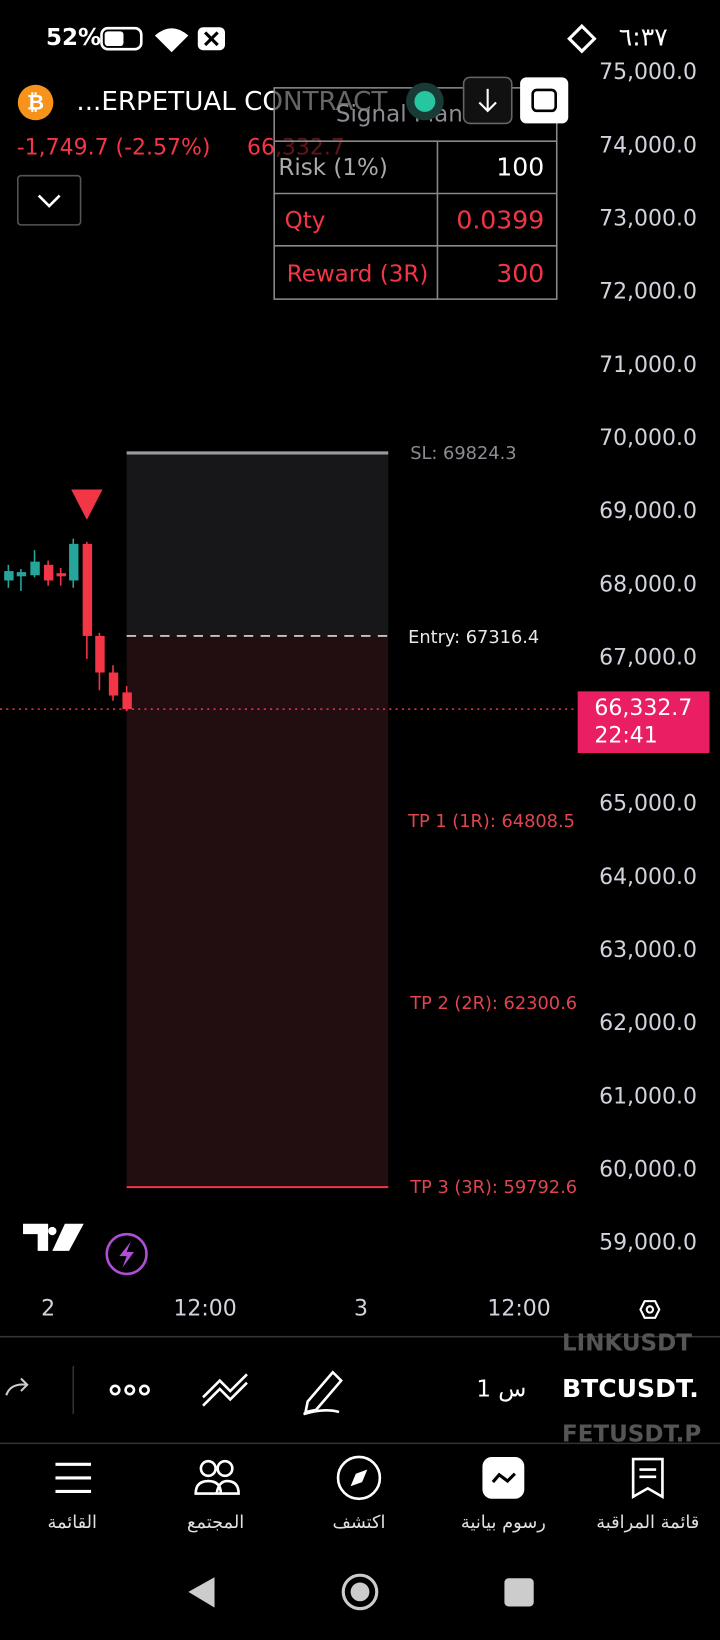  Describe the element at coordinates (643, 37) in the screenshot. I see `clock: ٦:٣٧` at that location.